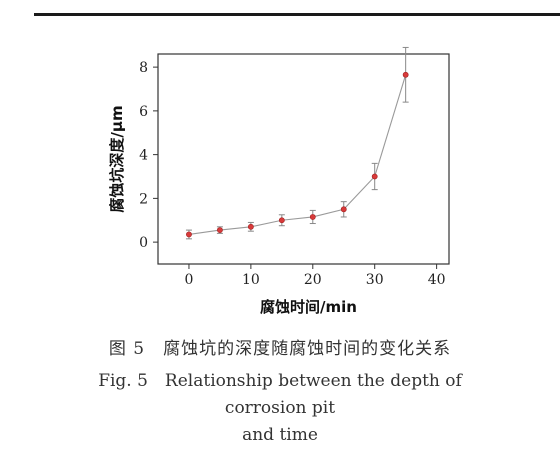 Image resolution: width=560 pixels, height=449 pixels. What do you see at coordinates (313, 280) in the screenshot?
I see `x-tick-label: 20` at bounding box center [313, 280].